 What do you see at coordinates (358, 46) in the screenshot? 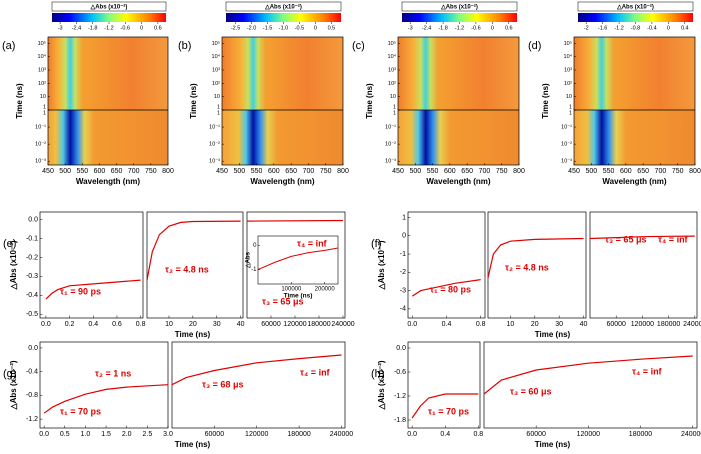
I see `panel-label: (c)` at bounding box center [358, 46].